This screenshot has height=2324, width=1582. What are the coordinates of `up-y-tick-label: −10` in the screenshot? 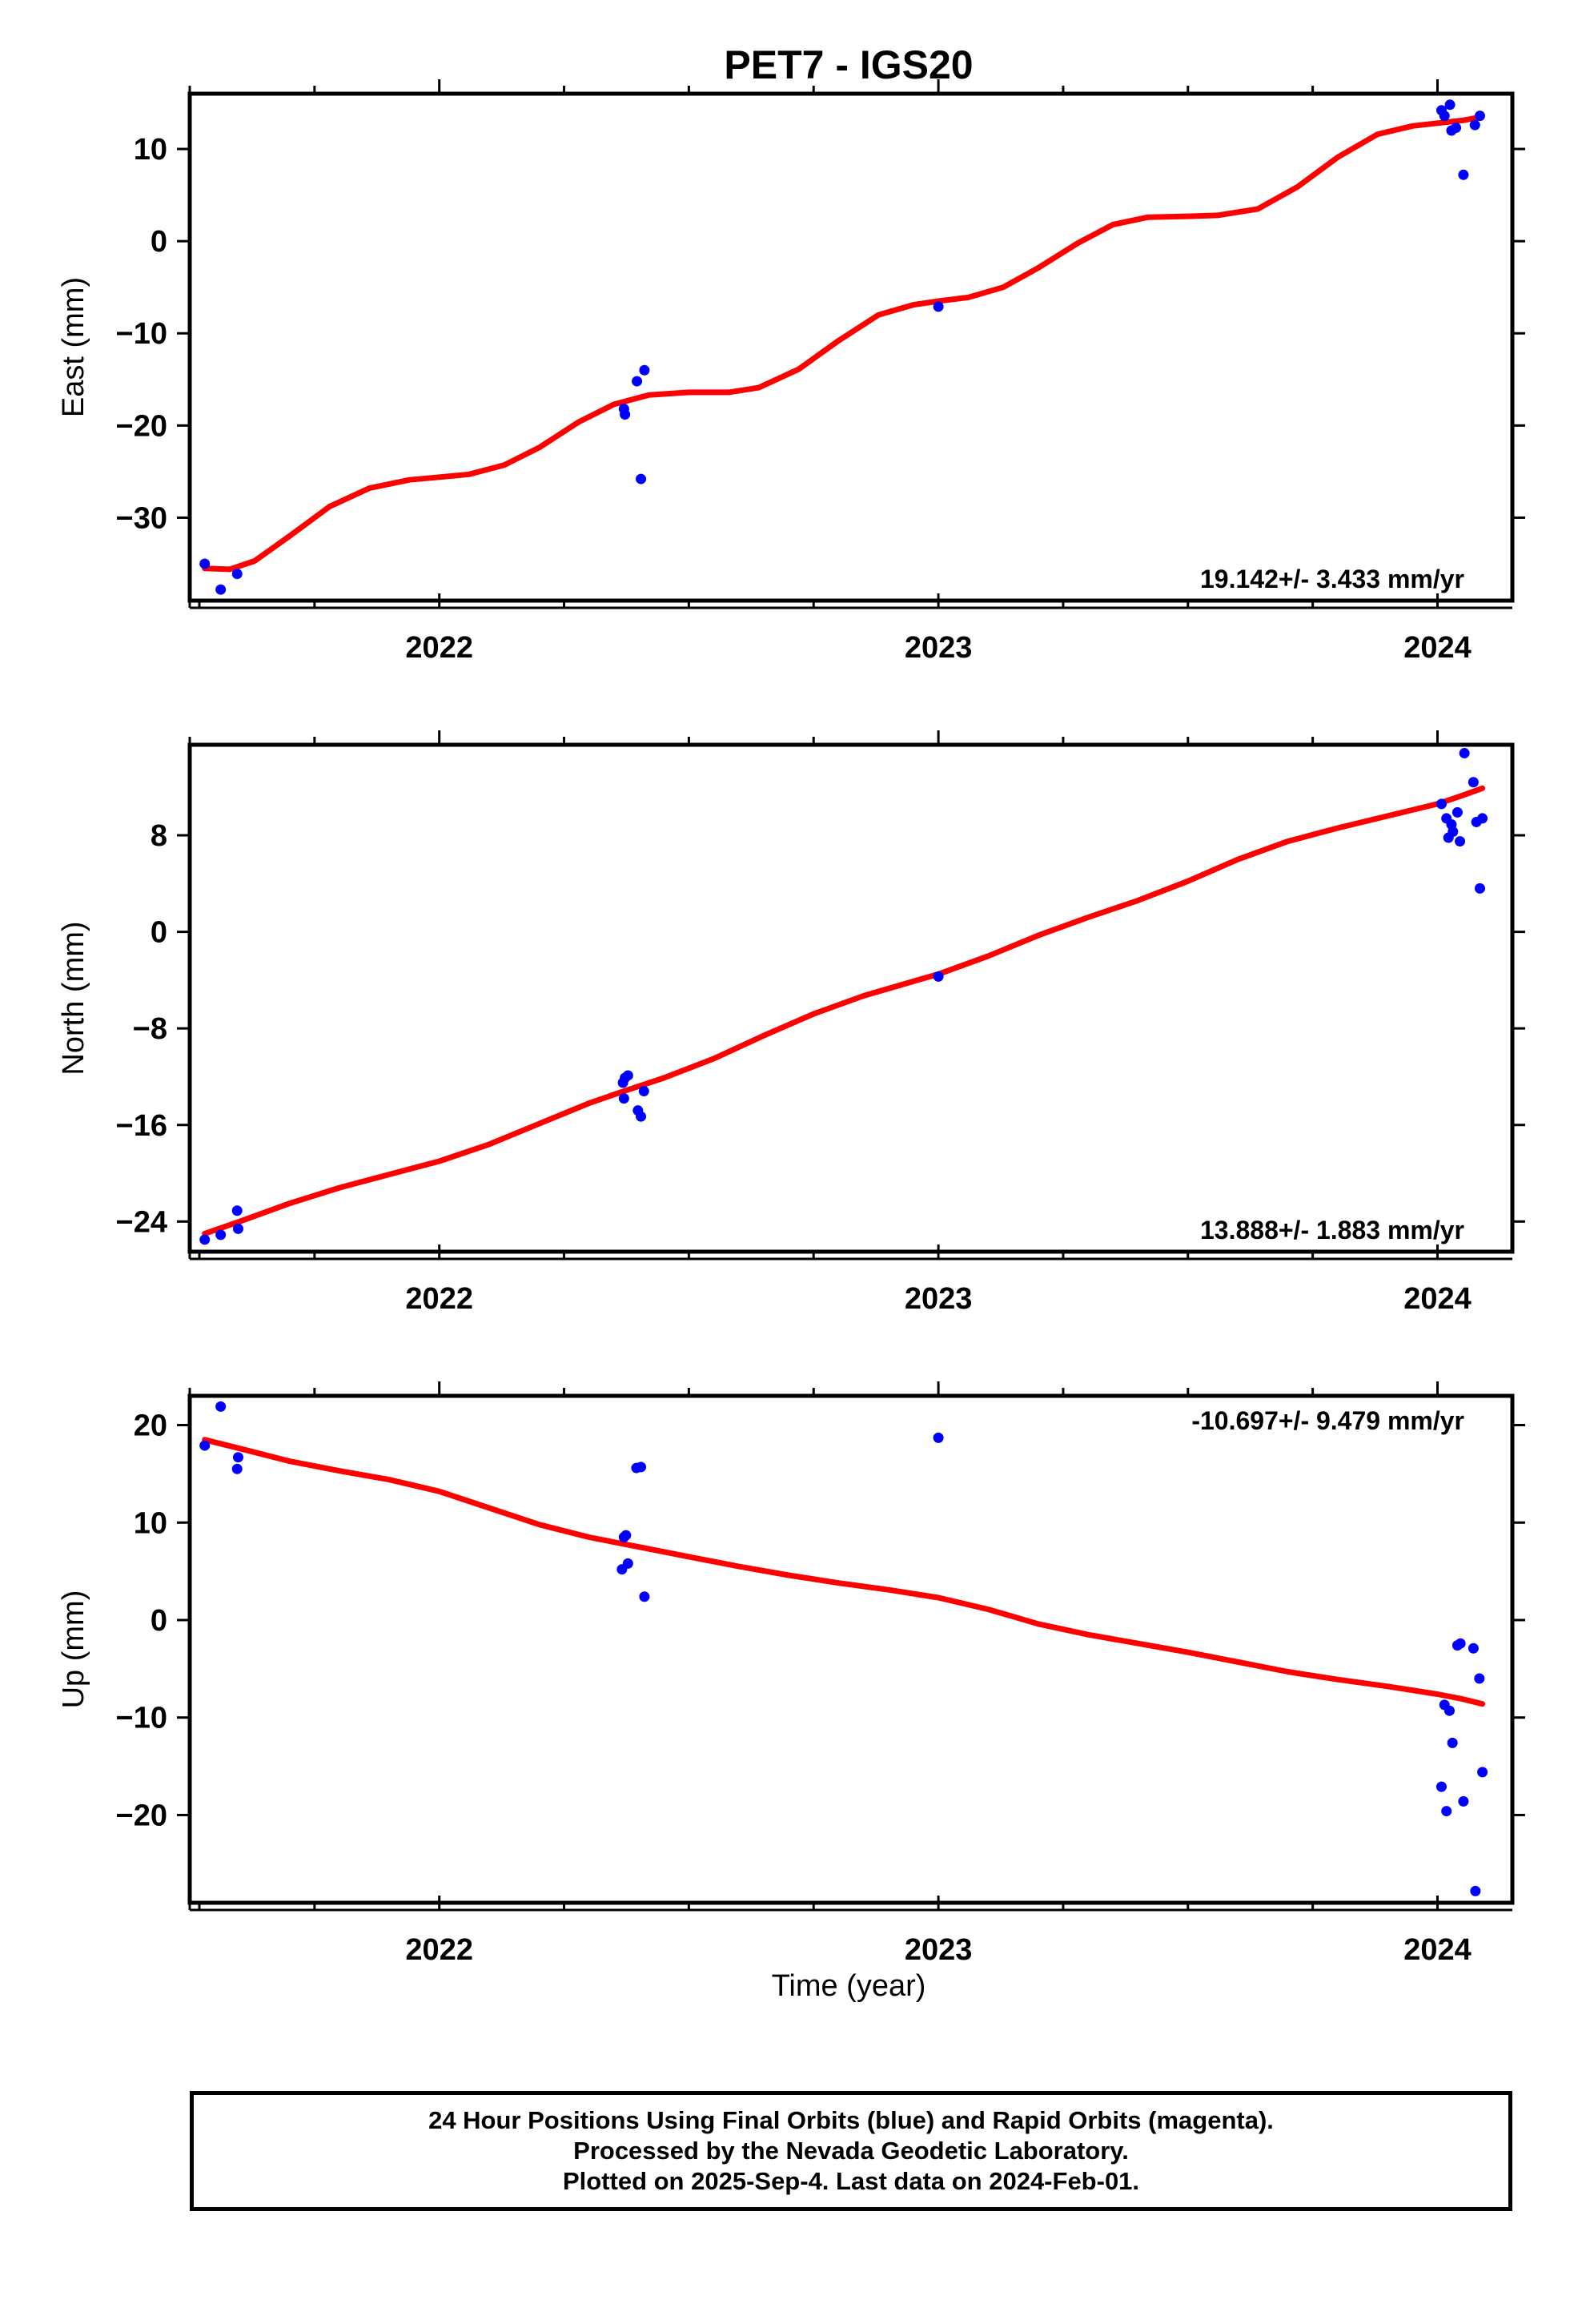 It's located at (141, 1718).